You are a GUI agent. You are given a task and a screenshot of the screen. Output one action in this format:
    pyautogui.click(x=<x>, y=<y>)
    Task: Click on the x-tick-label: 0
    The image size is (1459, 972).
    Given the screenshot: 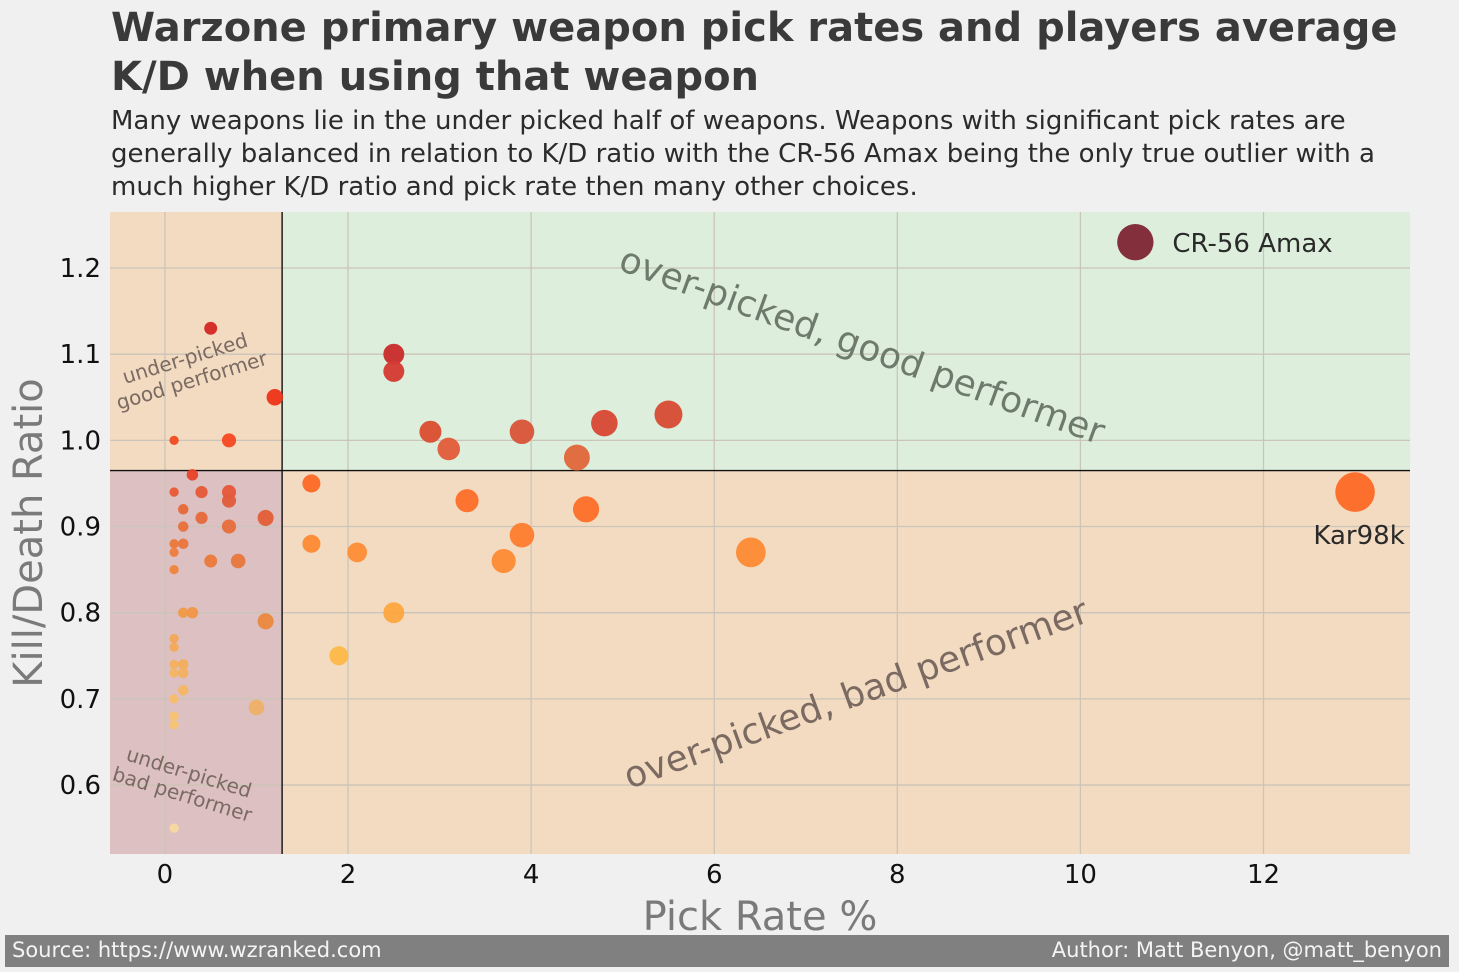 What is the action you would take?
    pyautogui.click(x=165, y=875)
    